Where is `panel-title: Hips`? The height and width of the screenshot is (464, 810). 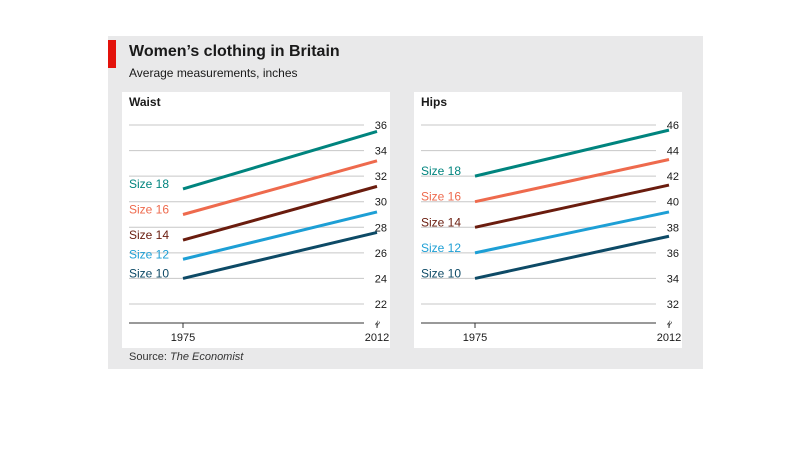
panel-title: Hips is located at coordinates (434, 102).